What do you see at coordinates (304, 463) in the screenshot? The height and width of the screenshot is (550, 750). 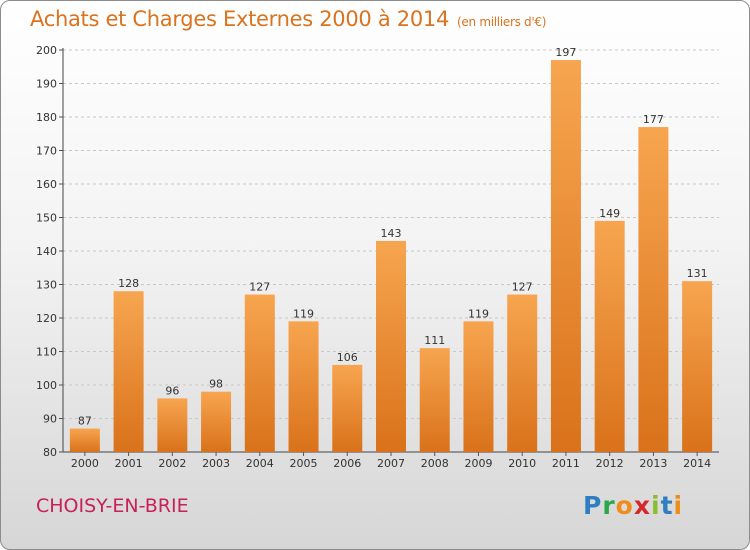 I see `x-tick-label-2005: 2005` at bounding box center [304, 463].